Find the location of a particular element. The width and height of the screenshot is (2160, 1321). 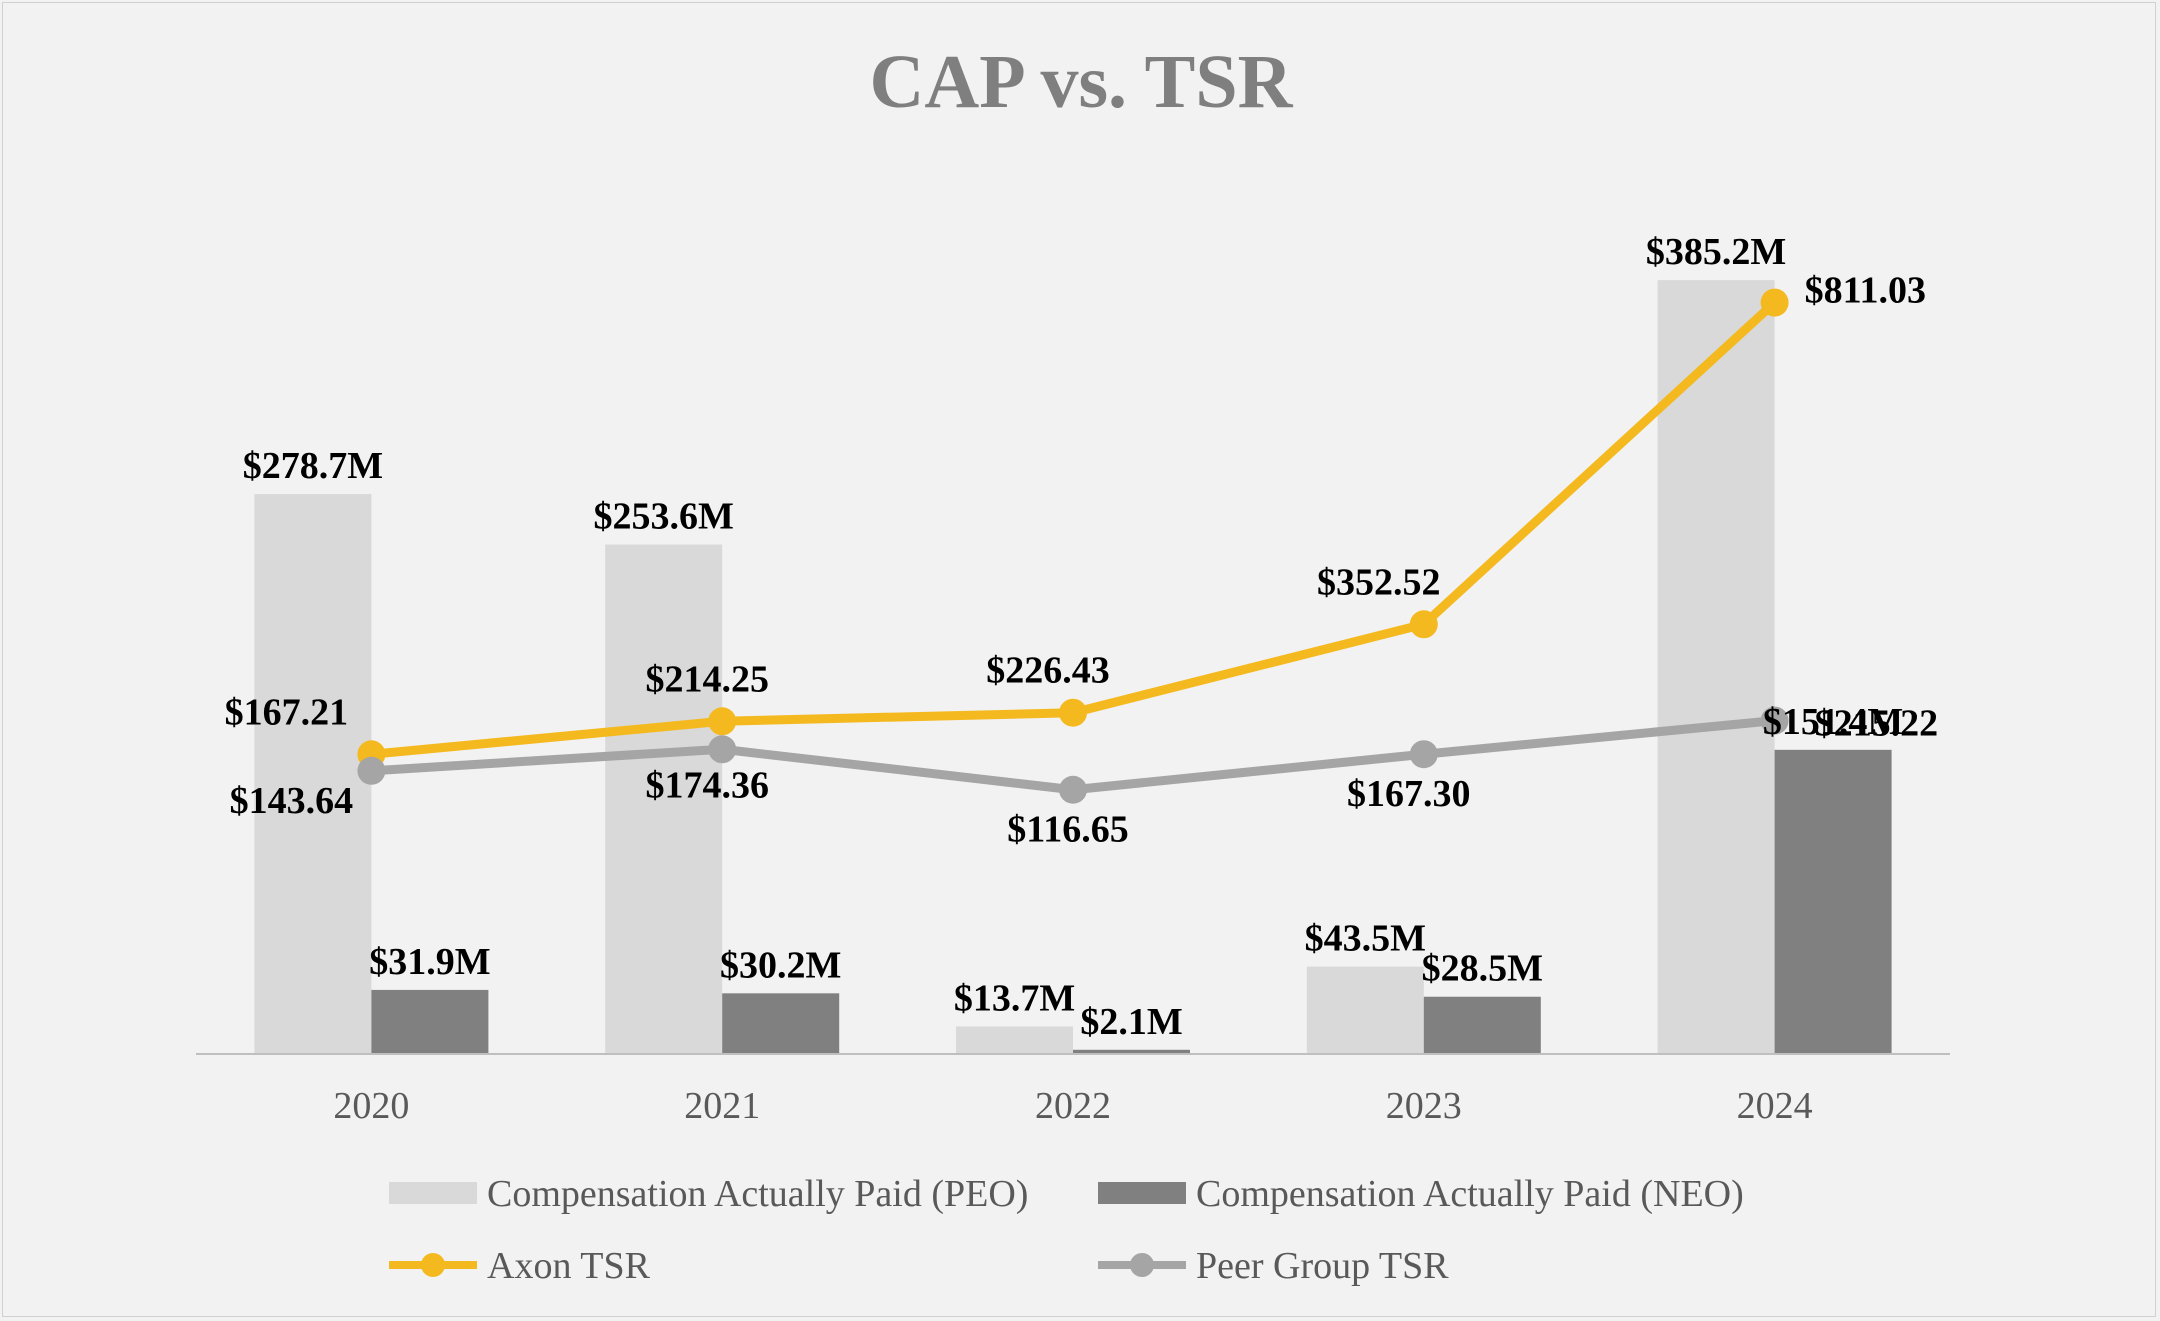

bar-compensation-actually-paid-peo-2020 is located at coordinates (313, 774).